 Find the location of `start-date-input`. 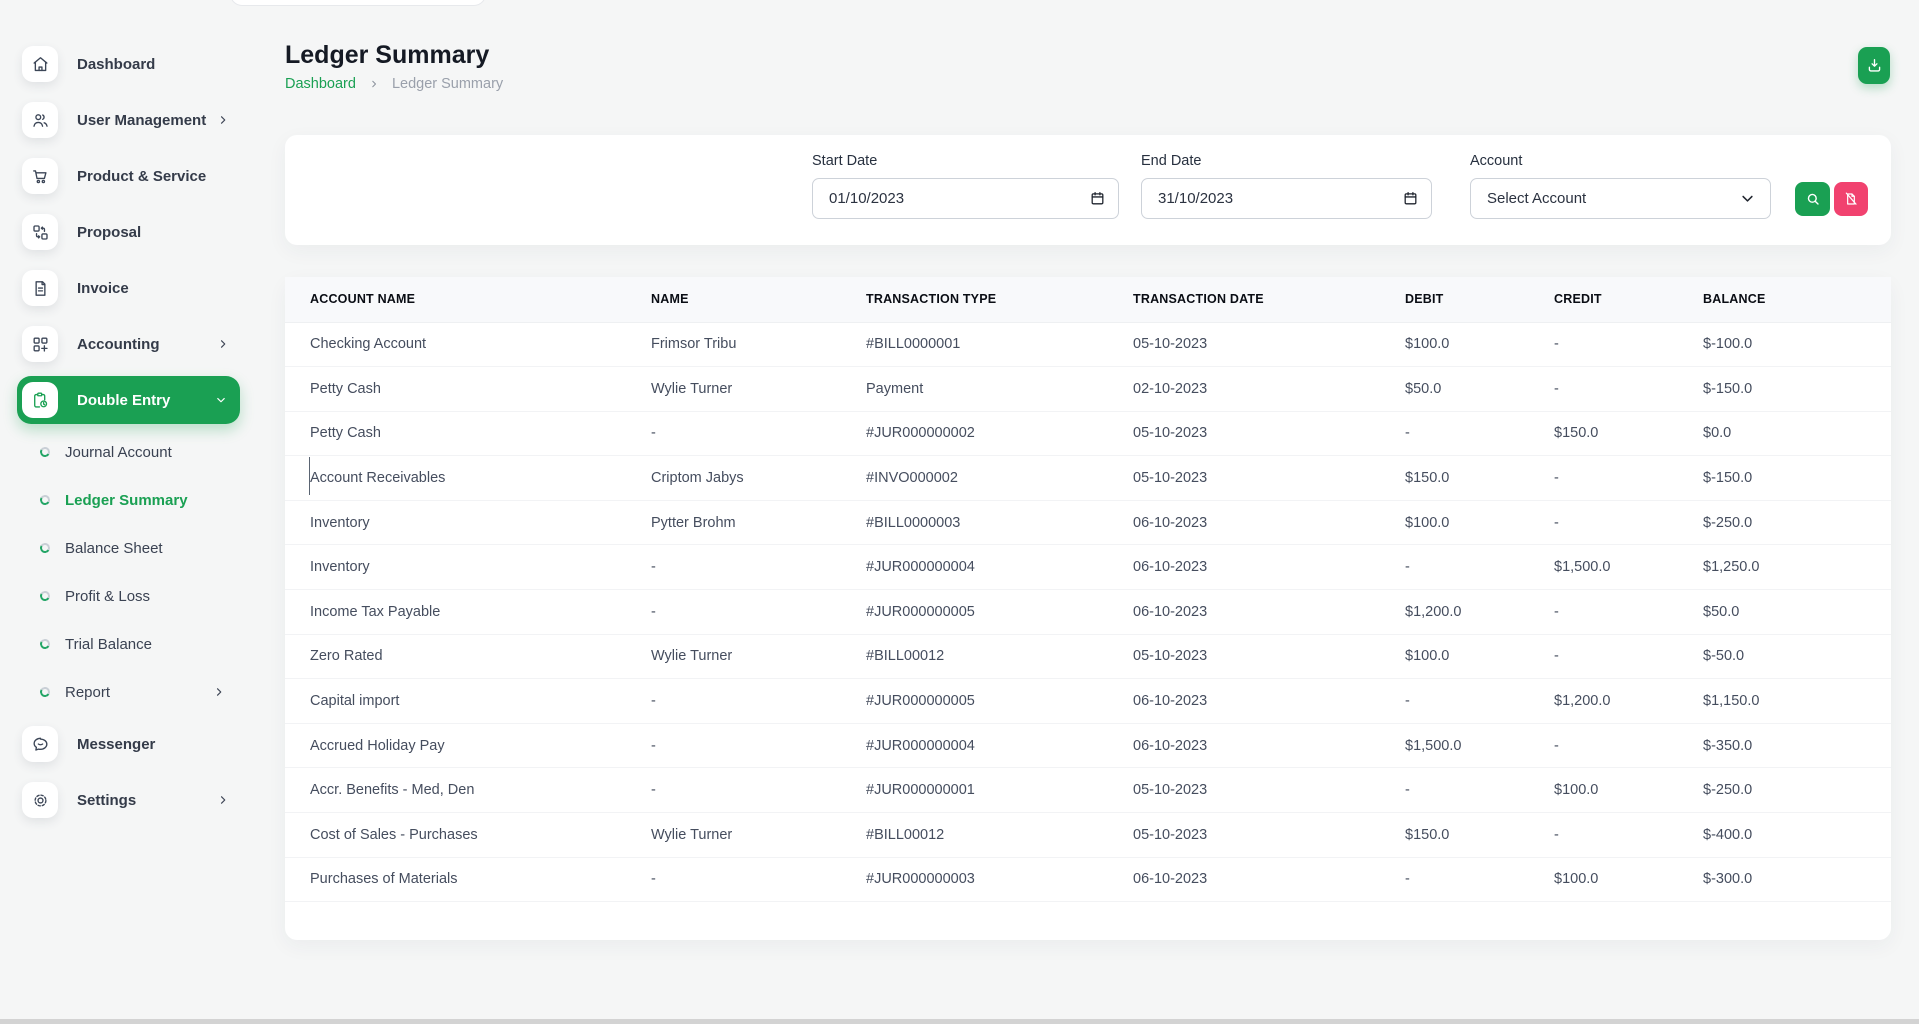

start-date-input is located at coordinates (965, 198).